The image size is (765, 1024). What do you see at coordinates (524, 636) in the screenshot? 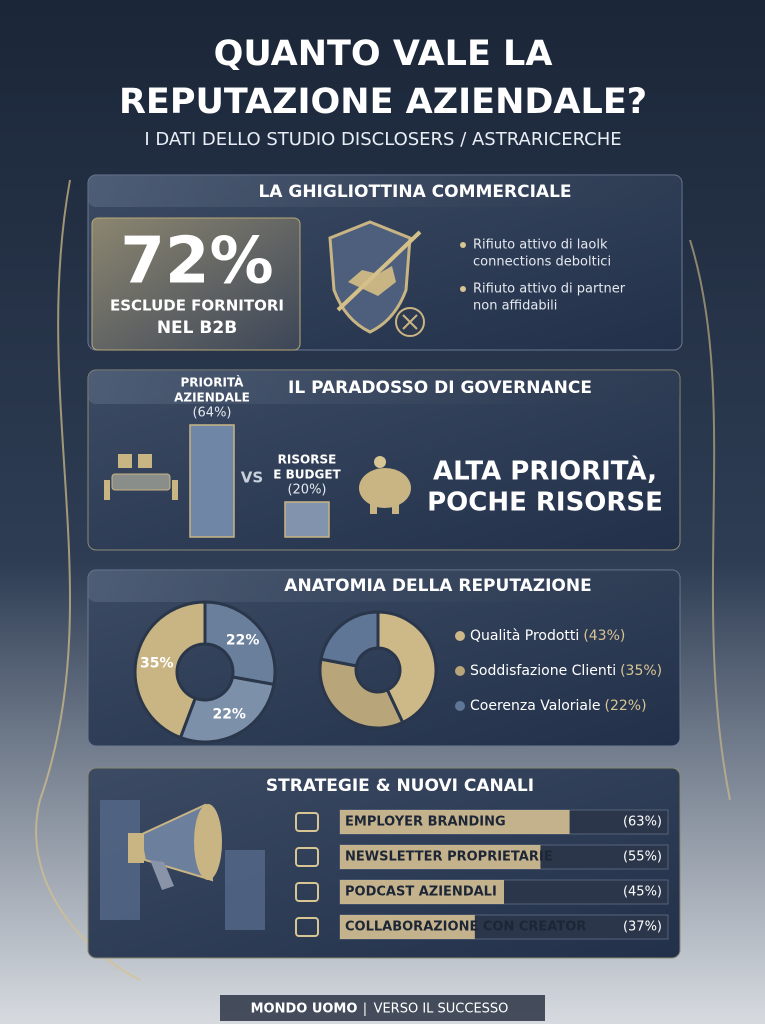
I see `legend-label: Qualità Prodotti` at bounding box center [524, 636].